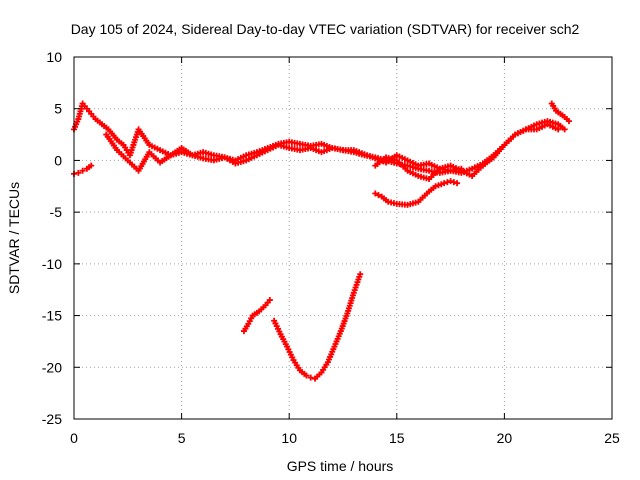 The height and width of the screenshot is (480, 640). What do you see at coordinates (54, 57) in the screenshot?
I see `y-tick-label: 10` at bounding box center [54, 57].